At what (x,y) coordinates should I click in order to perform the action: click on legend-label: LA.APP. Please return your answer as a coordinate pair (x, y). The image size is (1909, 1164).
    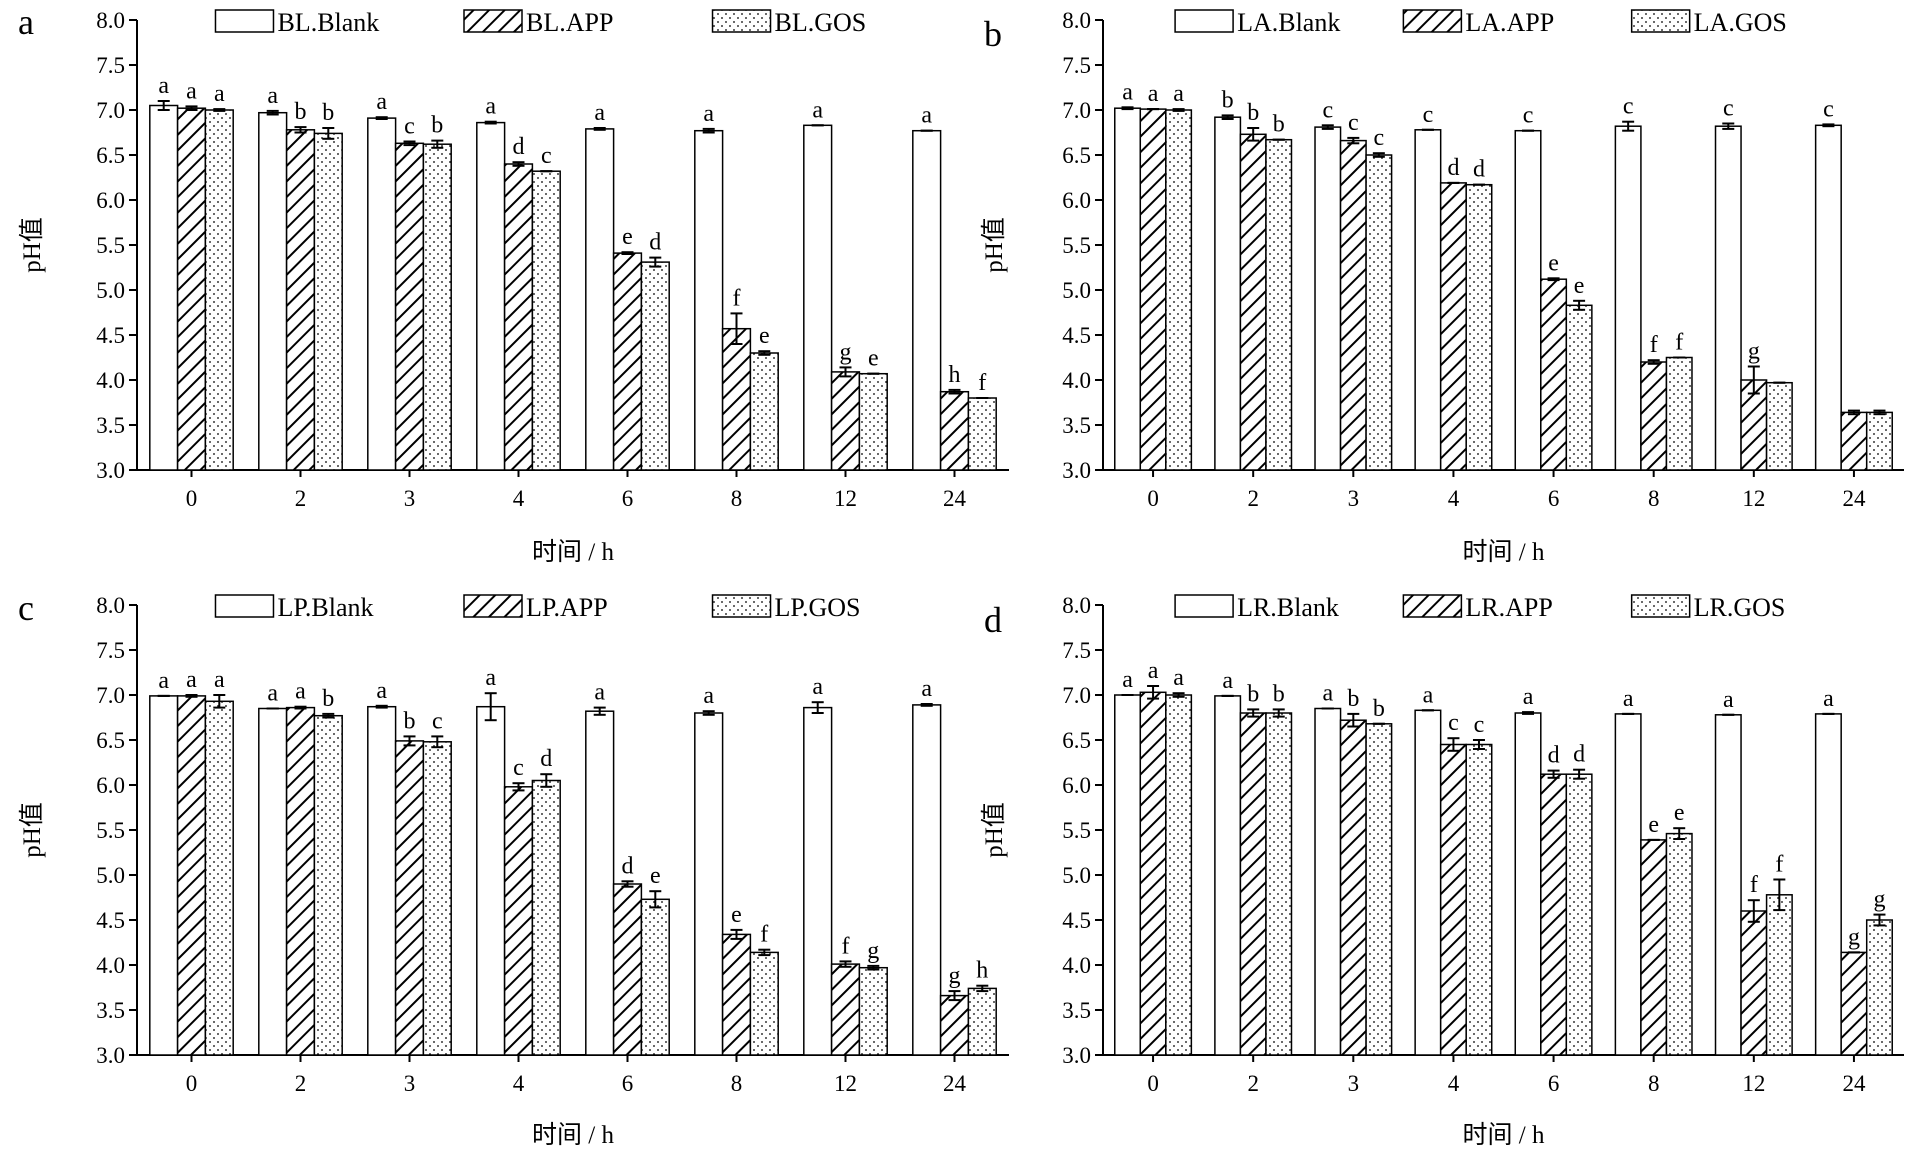
    Looking at the image, I should click on (1509, 22).